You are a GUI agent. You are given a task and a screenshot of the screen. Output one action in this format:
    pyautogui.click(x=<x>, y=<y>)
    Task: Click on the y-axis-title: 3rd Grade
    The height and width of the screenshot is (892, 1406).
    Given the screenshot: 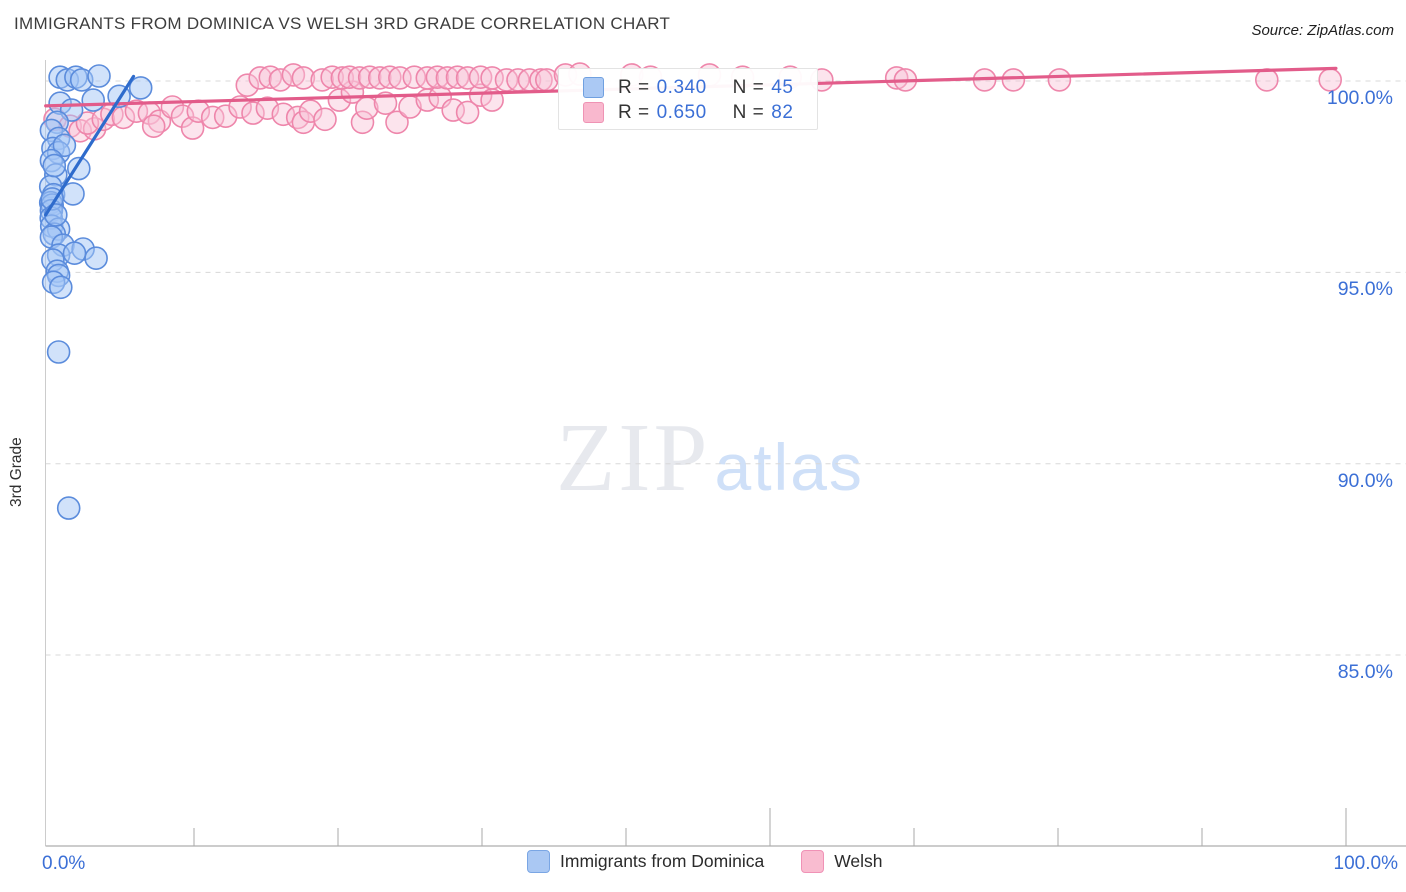 What is the action you would take?
    pyautogui.click(x=16, y=472)
    